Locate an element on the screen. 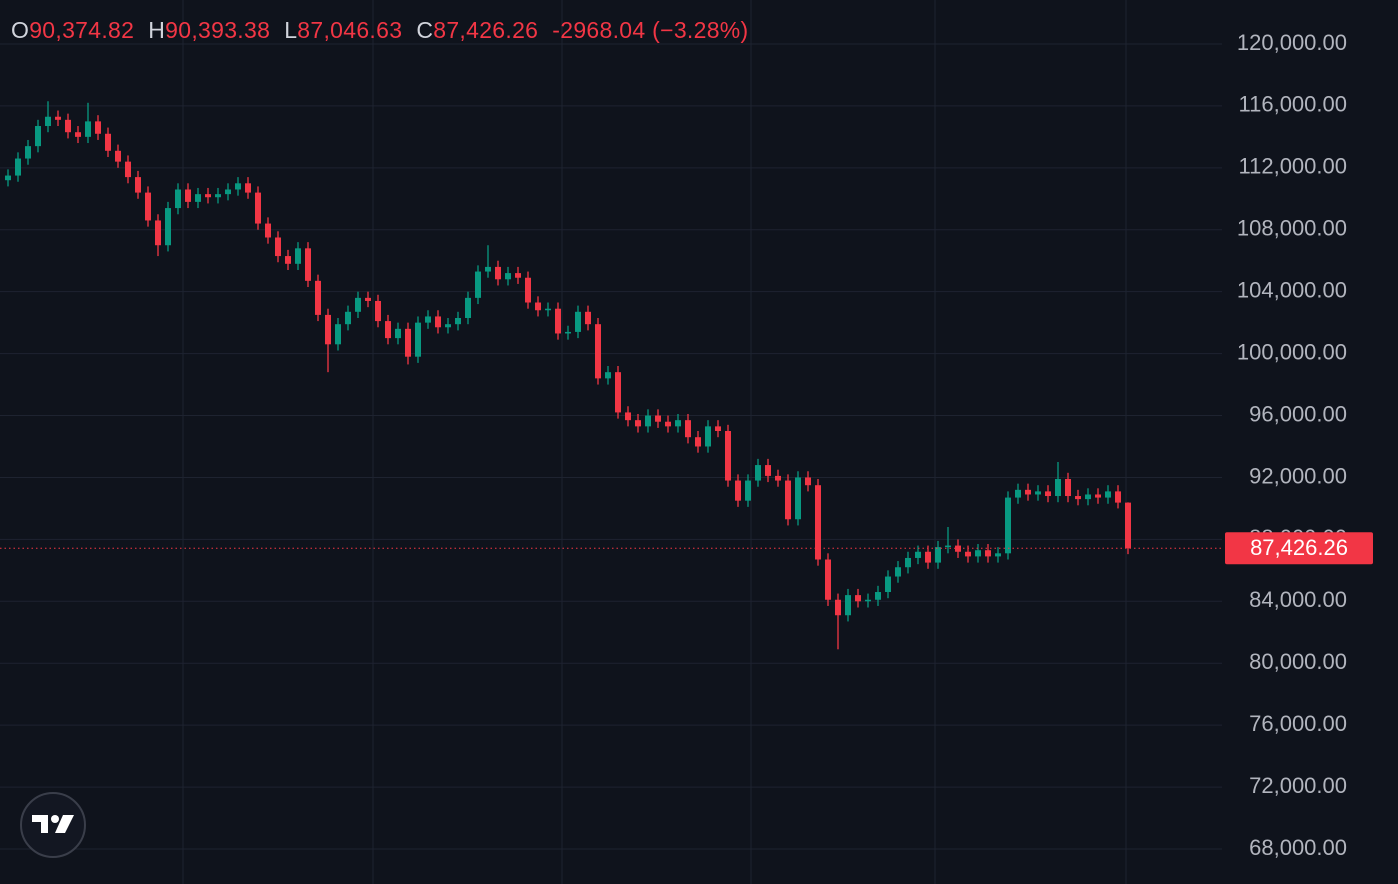  ohlc-value: 87,046.63 is located at coordinates (350, 30).